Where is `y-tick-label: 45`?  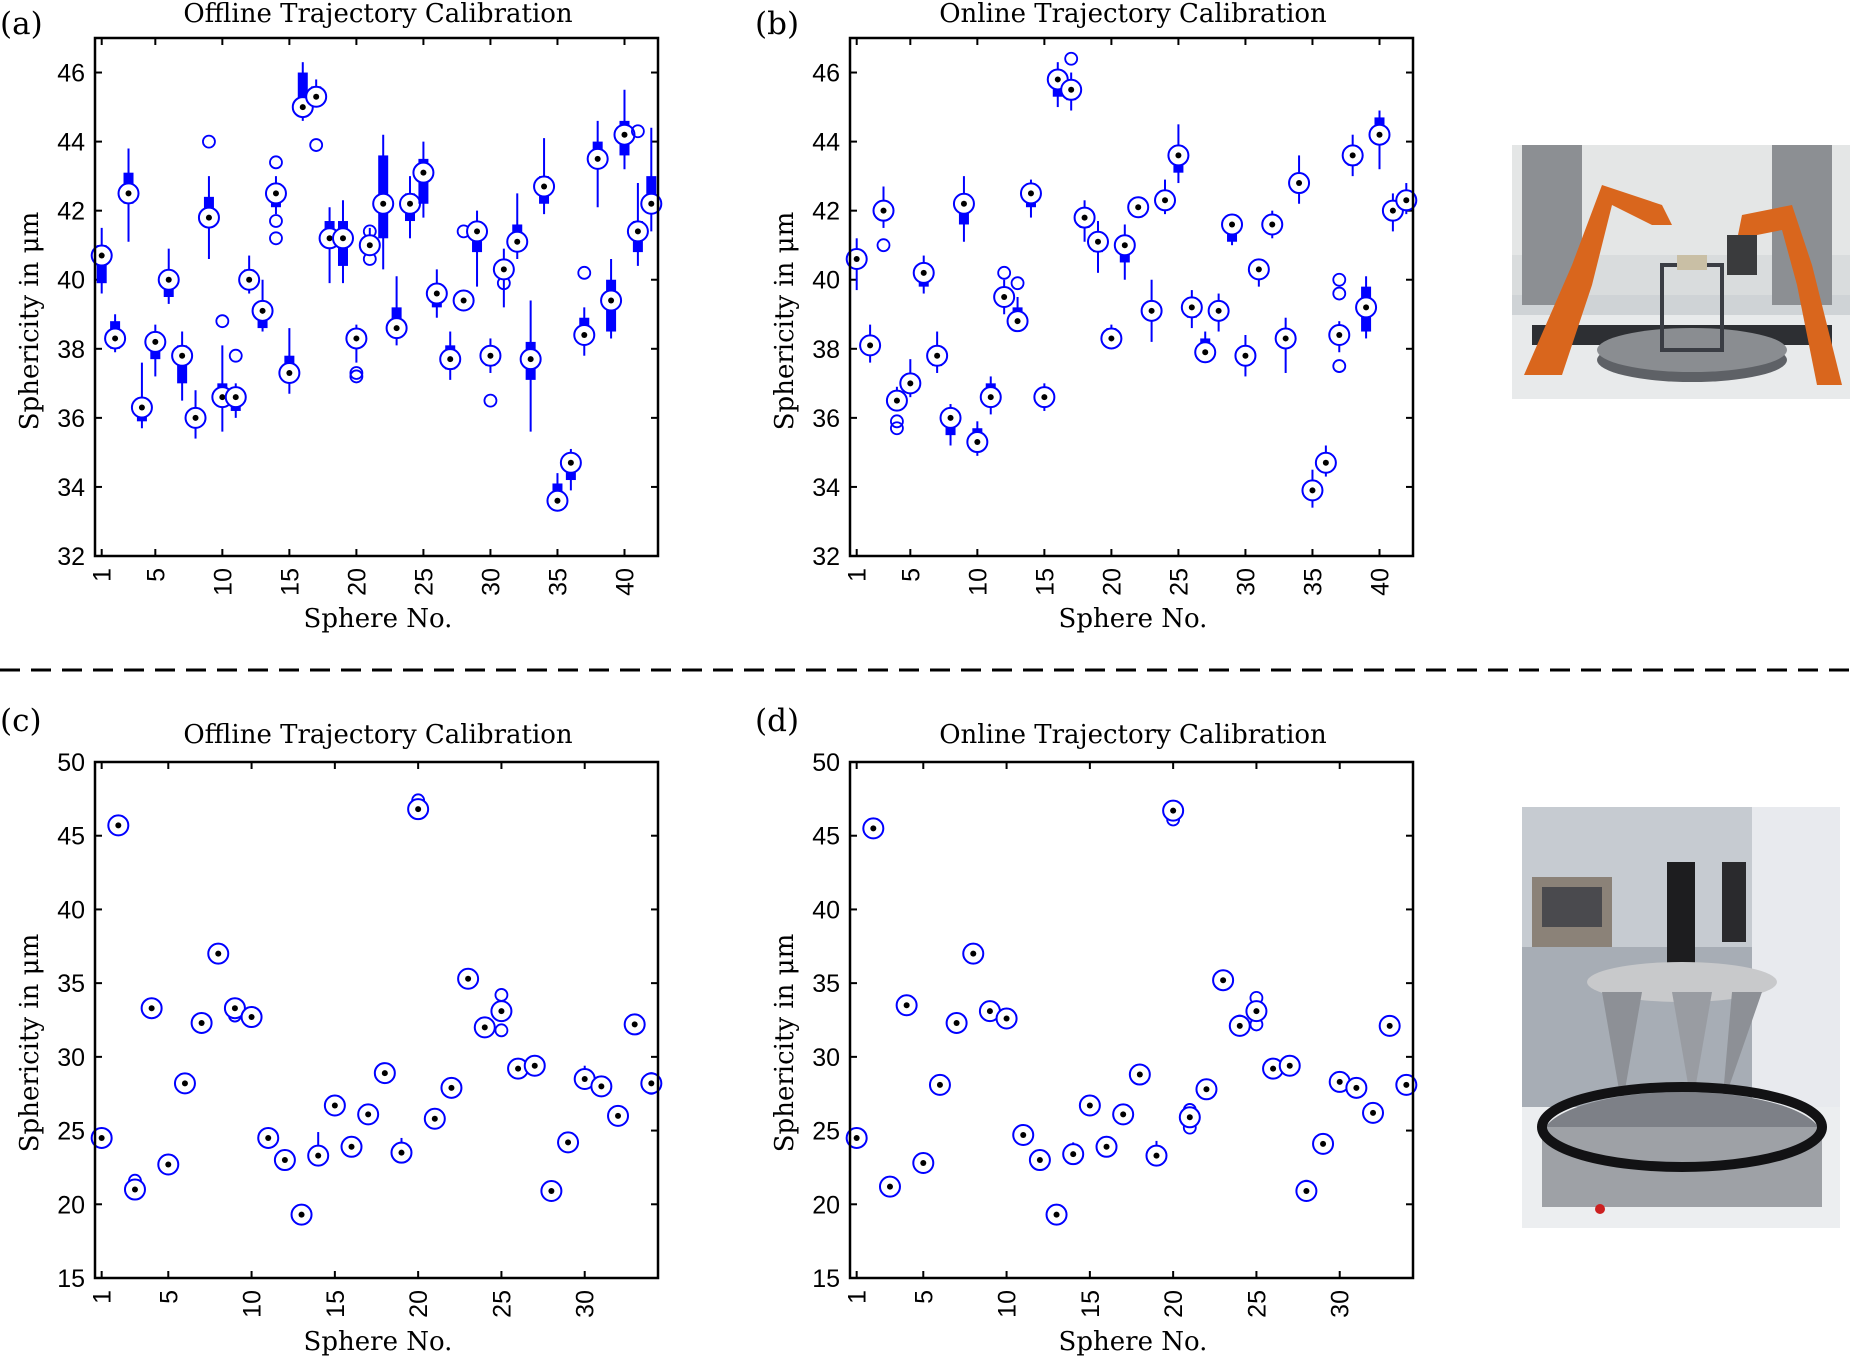
y-tick-label: 45 is located at coordinates (71, 837).